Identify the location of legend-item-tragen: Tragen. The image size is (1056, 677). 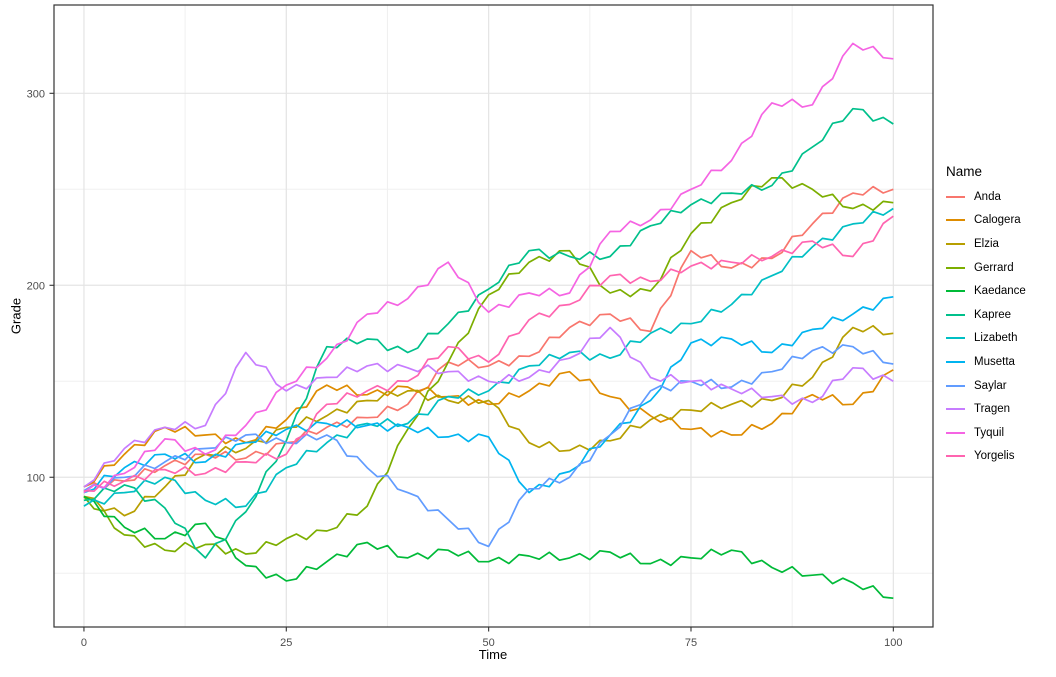
(986, 409).